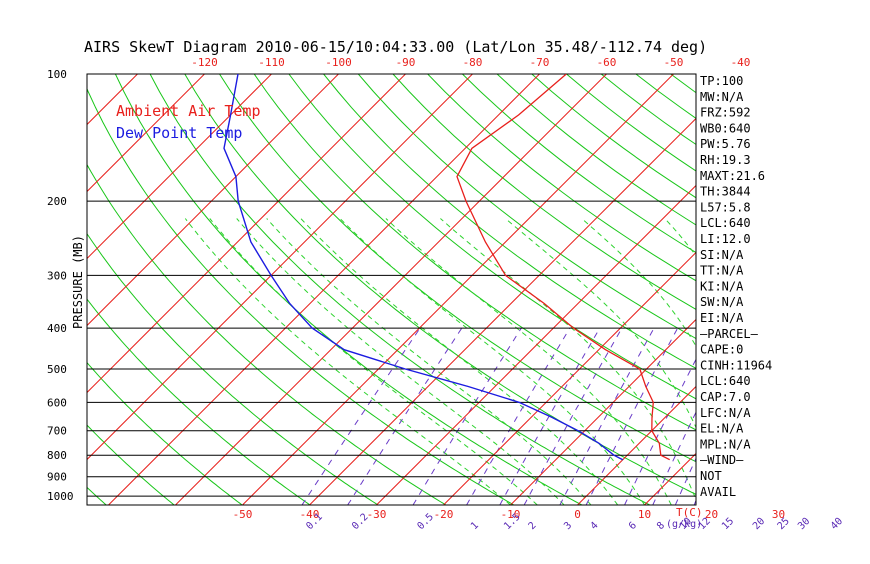  I want to click on top-temp-tick: -120, so click(204, 62).